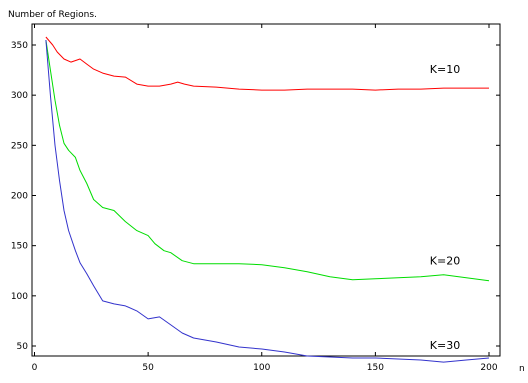  Describe the element at coordinates (148, 368) in the screenshot. I see `x-tick-label: 50` at that location.